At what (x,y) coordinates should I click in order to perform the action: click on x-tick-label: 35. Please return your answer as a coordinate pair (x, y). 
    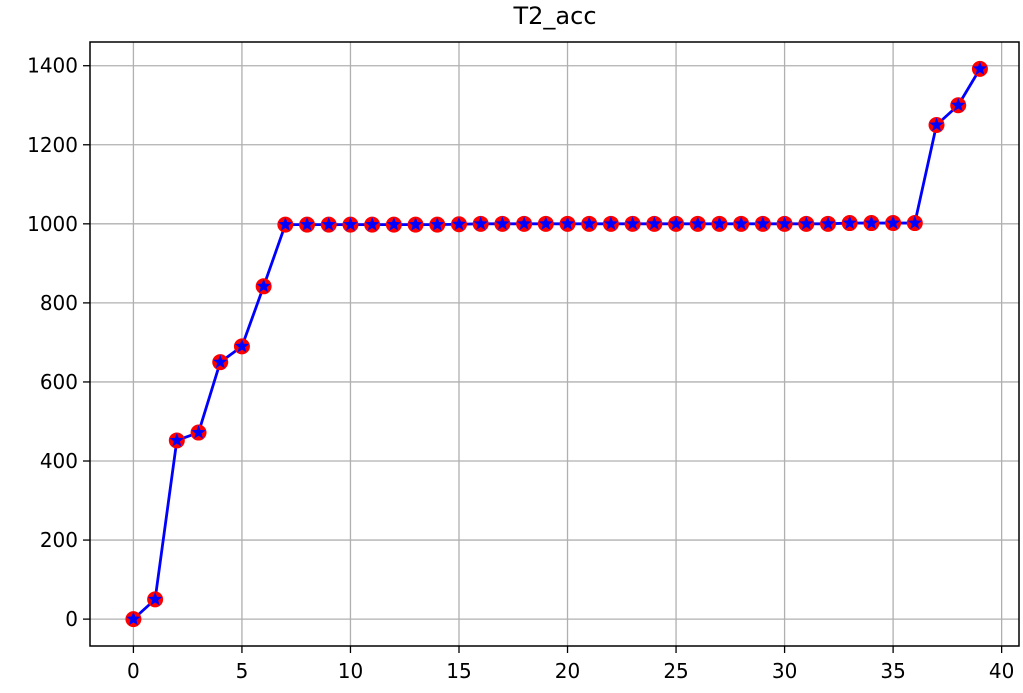
    Looking at the image, I should click on (892, 671).